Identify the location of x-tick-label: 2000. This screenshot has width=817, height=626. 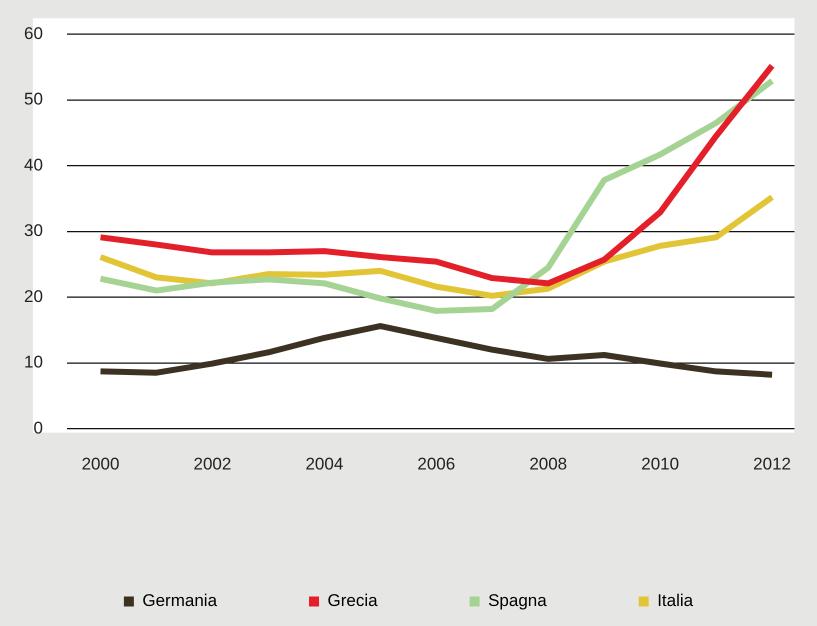
(101, 464).